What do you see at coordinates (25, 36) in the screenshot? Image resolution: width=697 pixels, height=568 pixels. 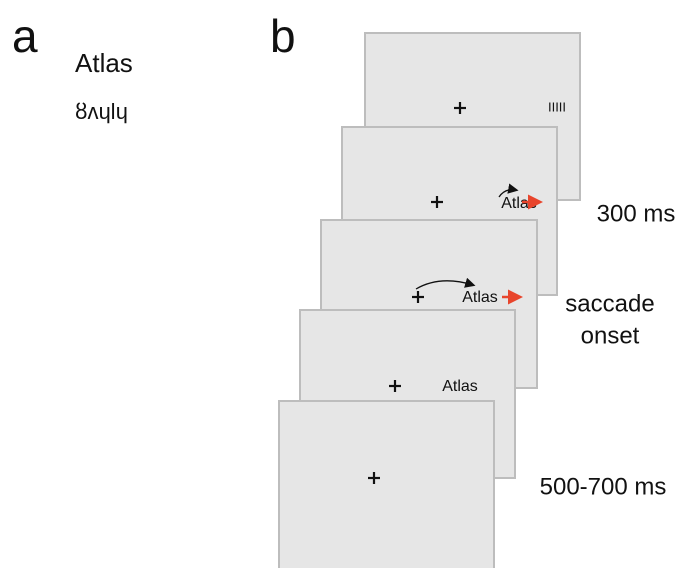 I see `panel-label: a` at bounding box center [25, 36].